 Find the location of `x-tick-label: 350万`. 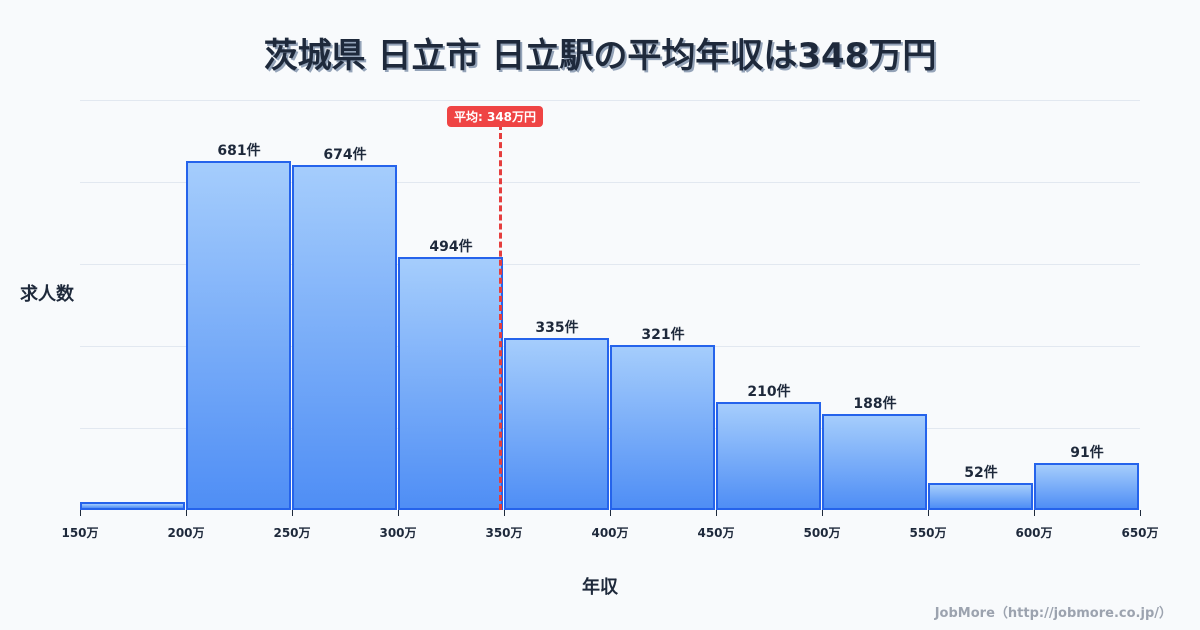

x-tick-label: 350万 is located at coordinates (504, 533).